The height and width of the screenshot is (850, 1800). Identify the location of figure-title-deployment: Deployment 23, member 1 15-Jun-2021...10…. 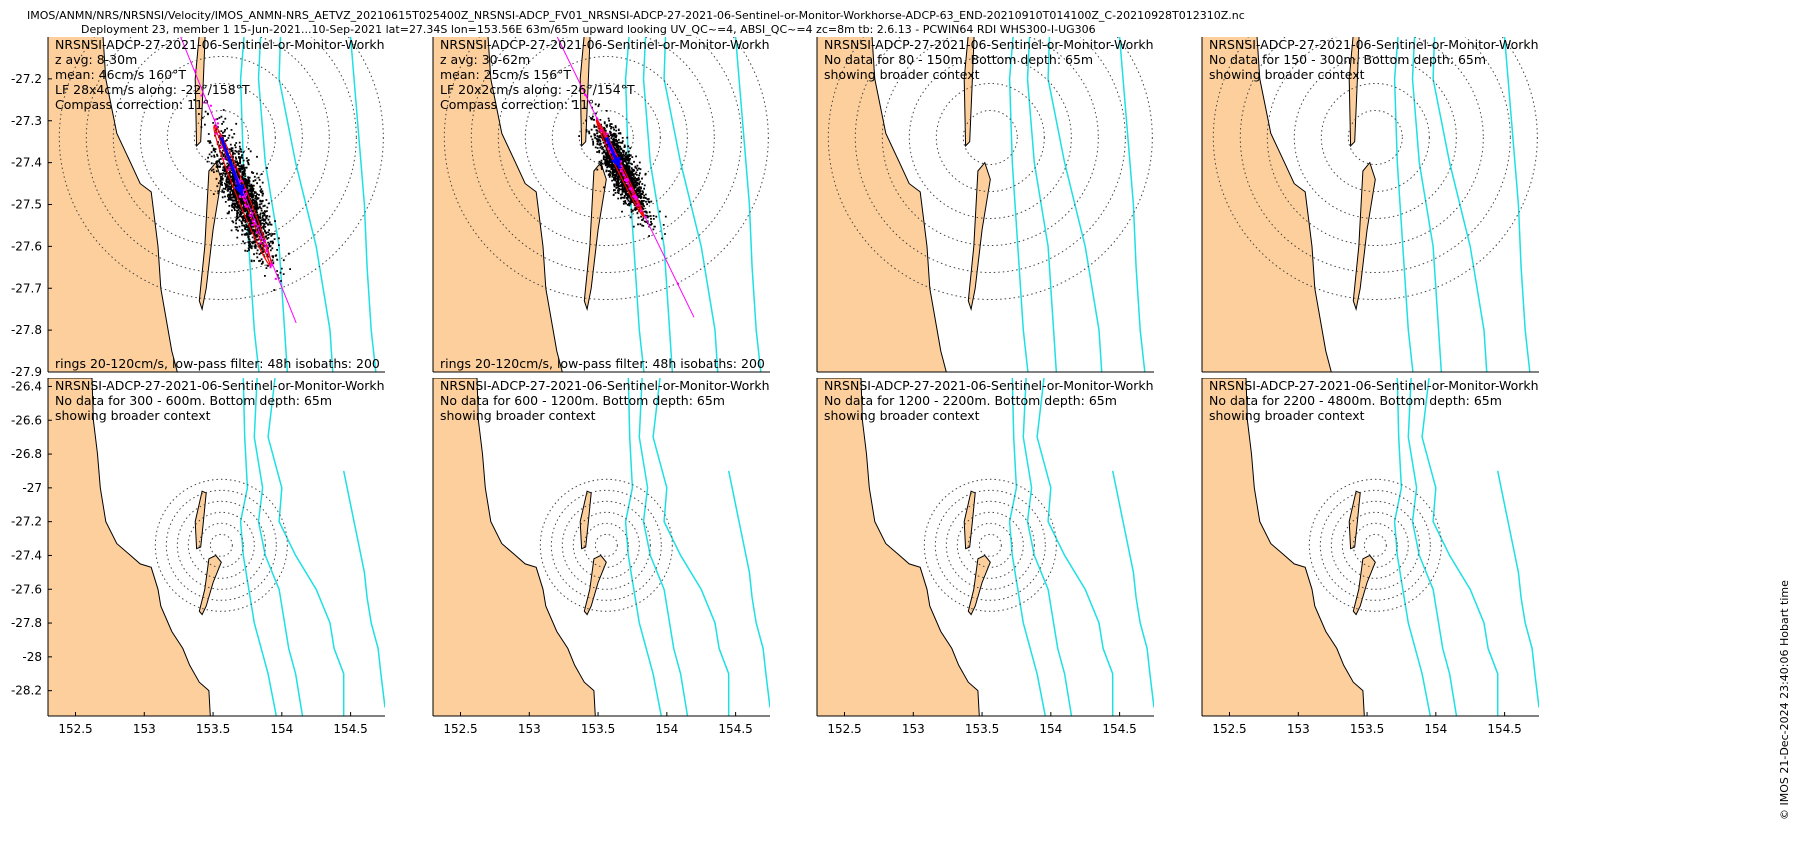
(588, 29).